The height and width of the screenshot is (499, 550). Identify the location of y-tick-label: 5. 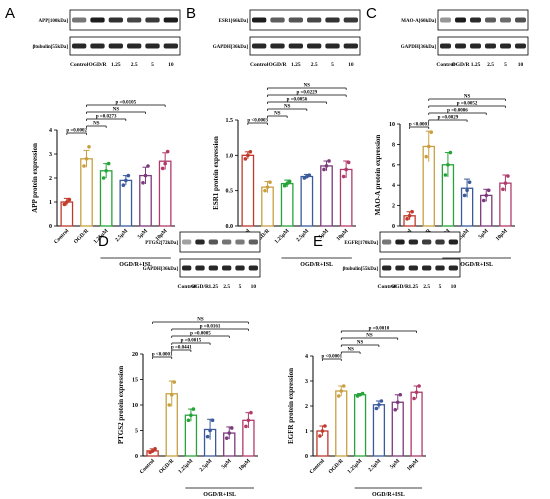
(136, 432).